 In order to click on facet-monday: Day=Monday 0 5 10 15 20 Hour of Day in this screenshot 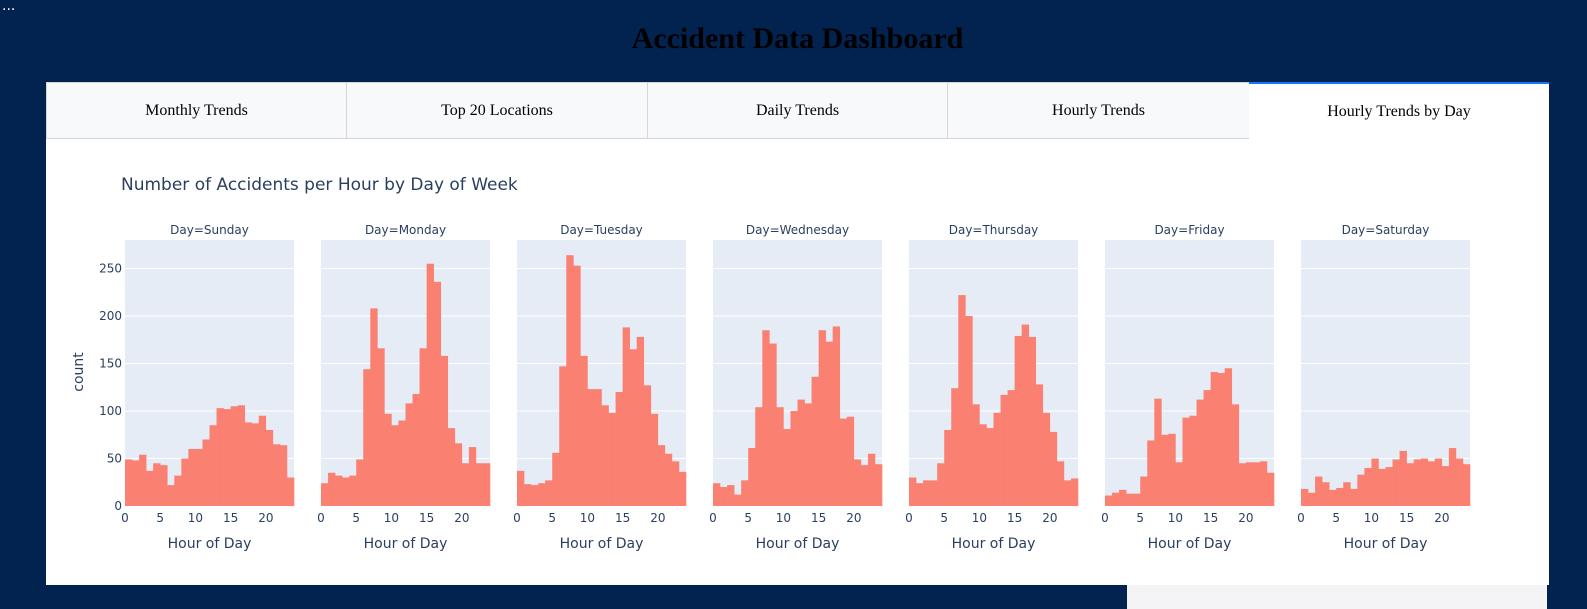, I will do `click(404, 387)`.